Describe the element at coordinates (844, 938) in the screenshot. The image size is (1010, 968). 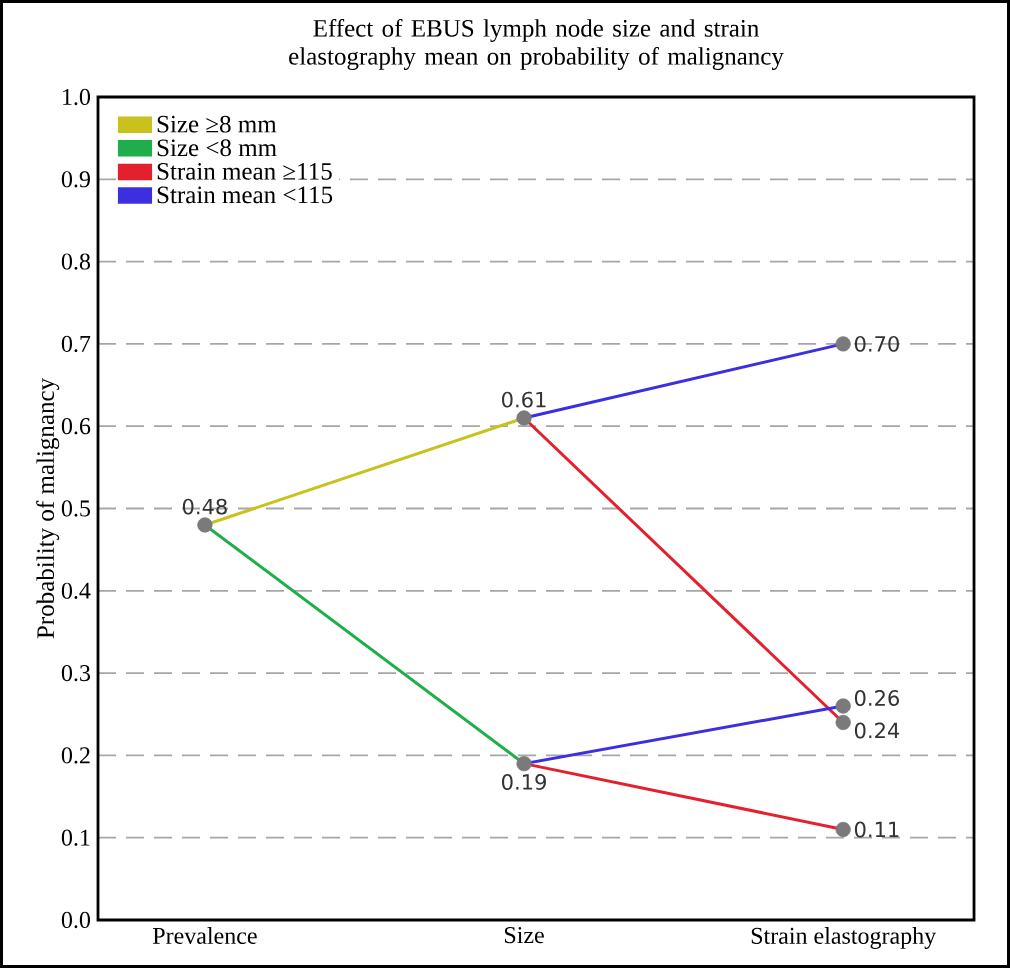
I see `x-tick-label: Strain elastography` at that location.